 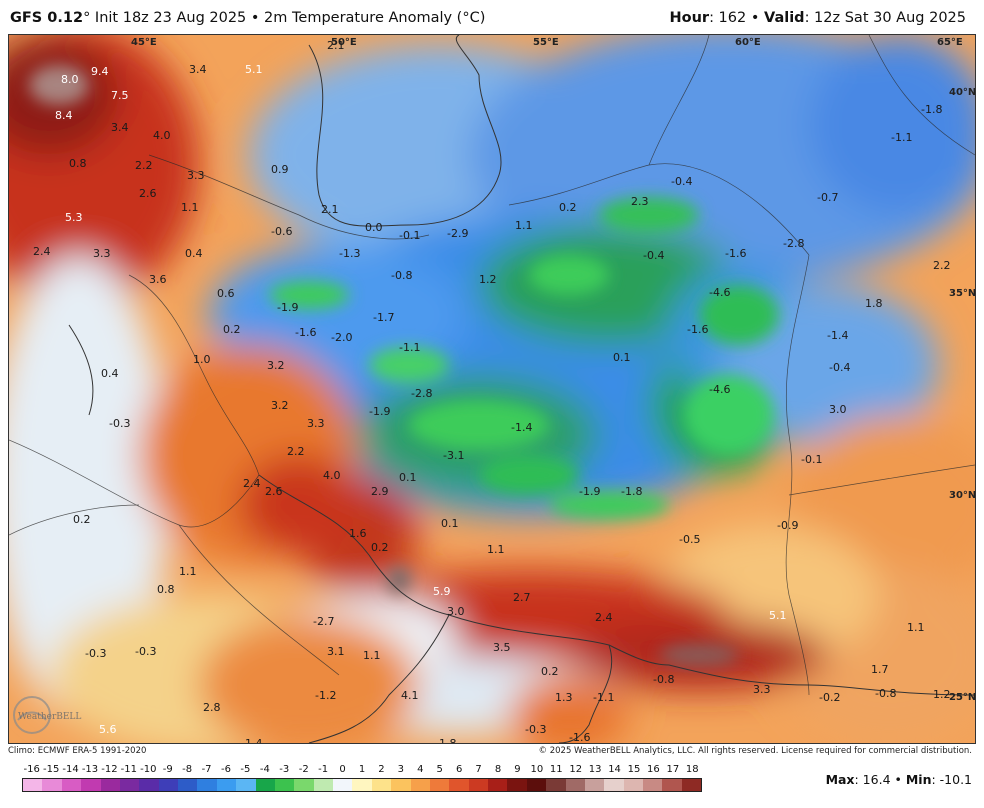 I want to click on anomaly-value-label: 4.0, so click(x=332, y=475).